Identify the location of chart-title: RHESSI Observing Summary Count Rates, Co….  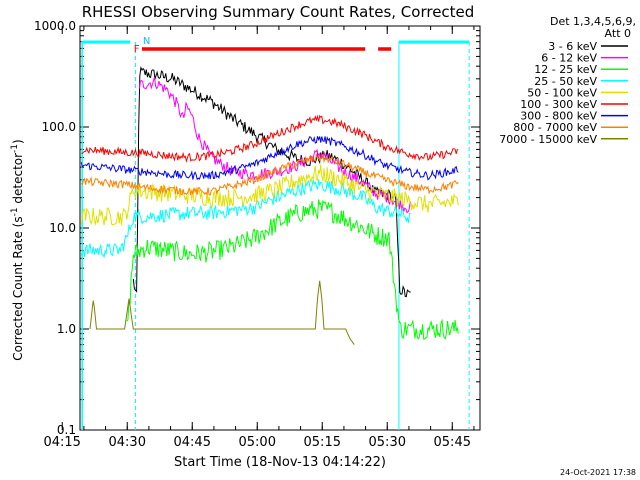
(278, 12).